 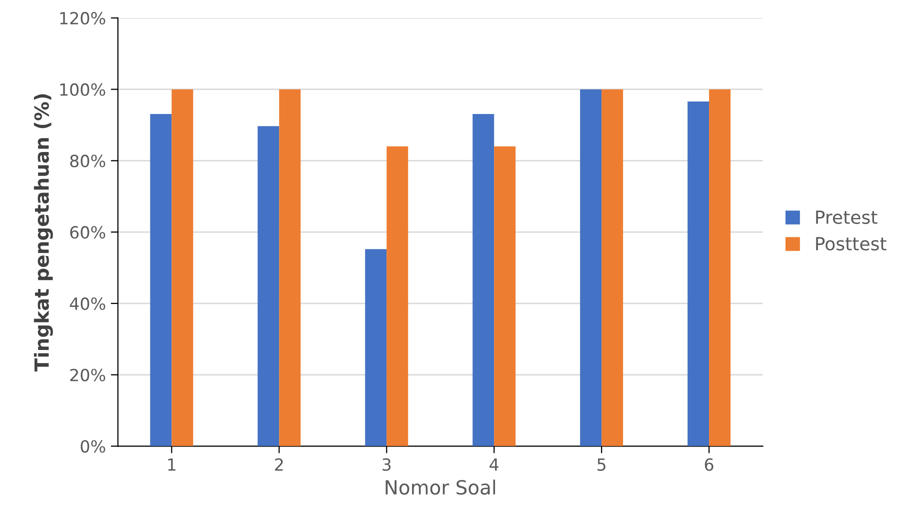 I want to click on x-axis-title: Nomor Soal, so click(x=441, y=487).